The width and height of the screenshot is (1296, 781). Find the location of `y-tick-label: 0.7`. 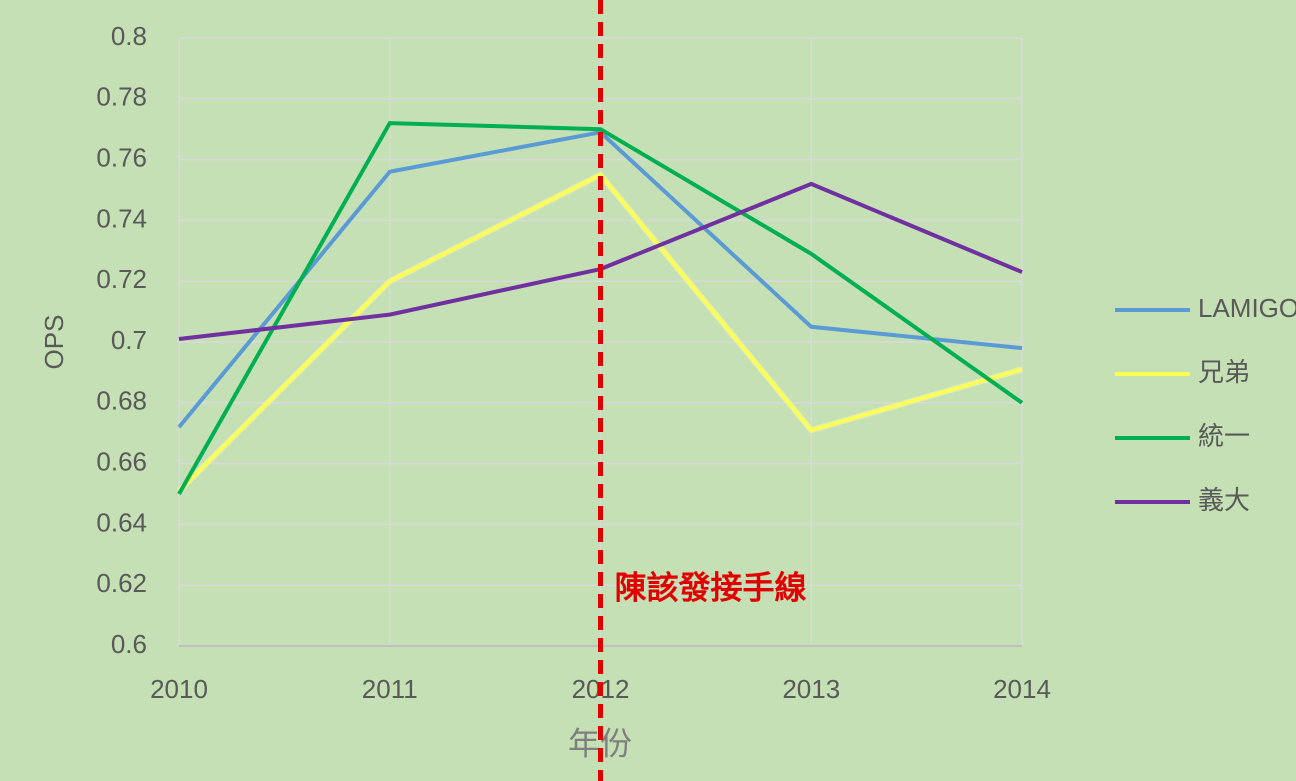

y-tick-label: 0.7 is located at coordinates (129, 340).